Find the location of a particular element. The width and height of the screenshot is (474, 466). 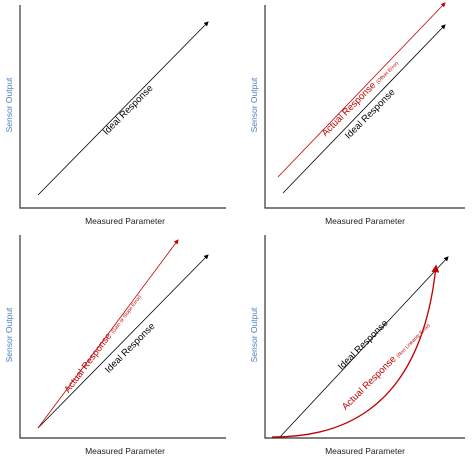

line-label: Ideal Response is located at coordinates (128, 110).